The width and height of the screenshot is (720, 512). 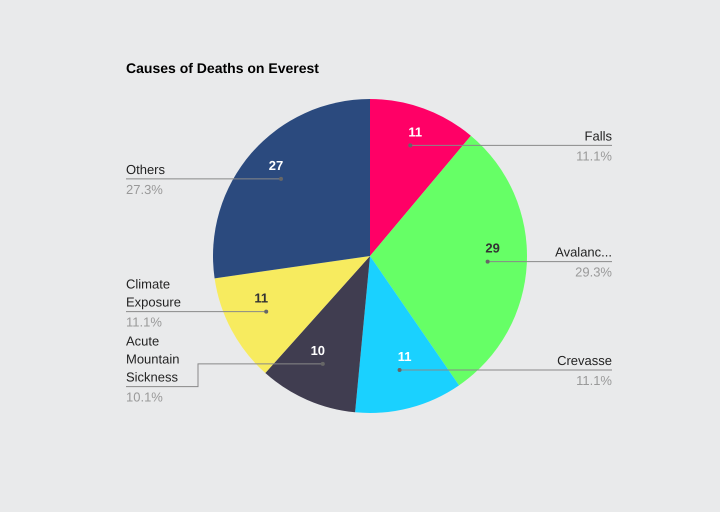 What do you see at coordinates (153, 293) in the screenshot?
I see `slice-label: Climate Exposure` at bounding box center [153, 293].